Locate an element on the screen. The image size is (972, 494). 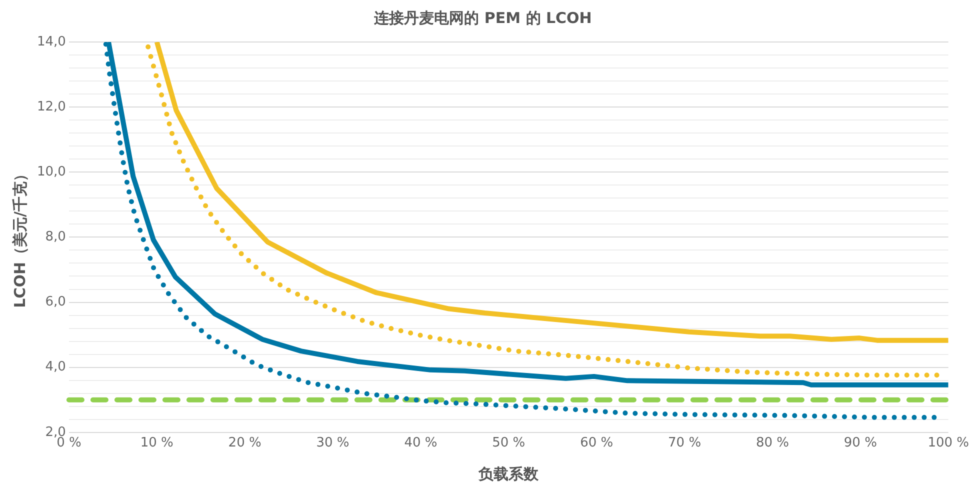
x-tick-label: 20 % is located at coordinates (245, 443).